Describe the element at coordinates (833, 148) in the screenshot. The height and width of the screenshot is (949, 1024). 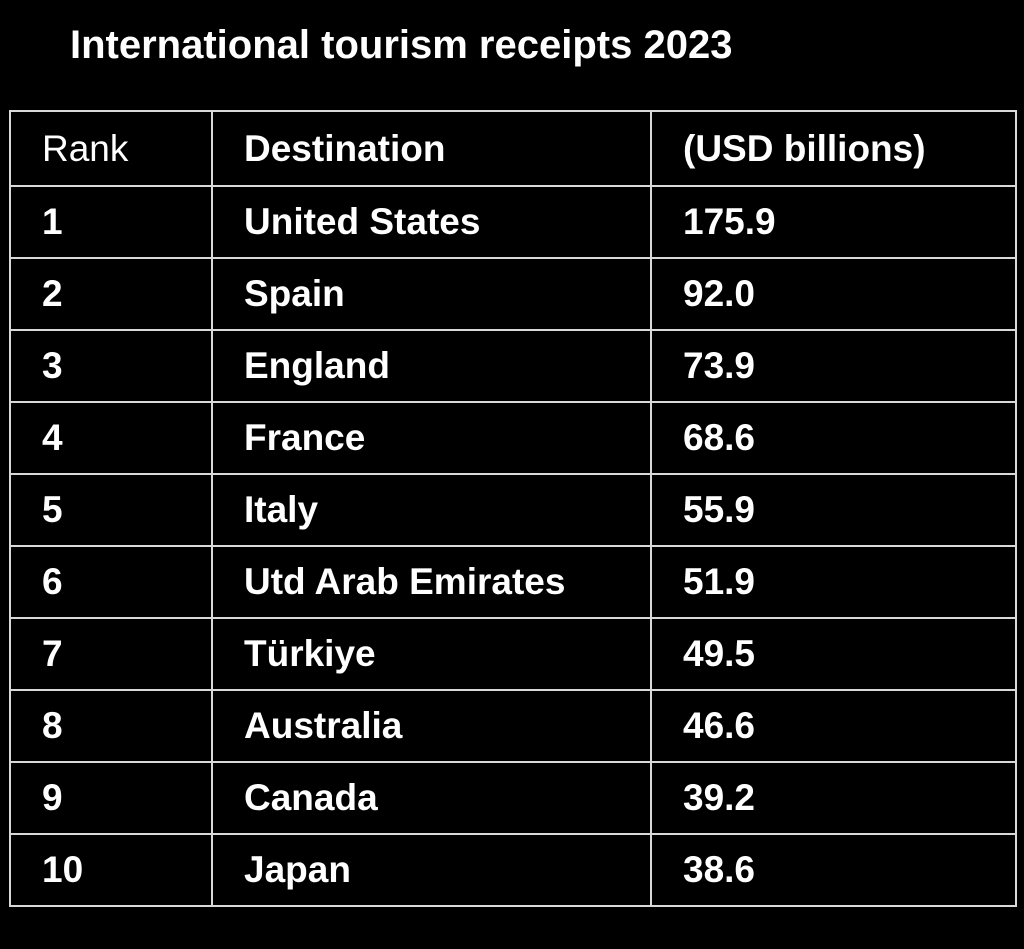
I see `header-usd-billions: (USD billions)` at that location.